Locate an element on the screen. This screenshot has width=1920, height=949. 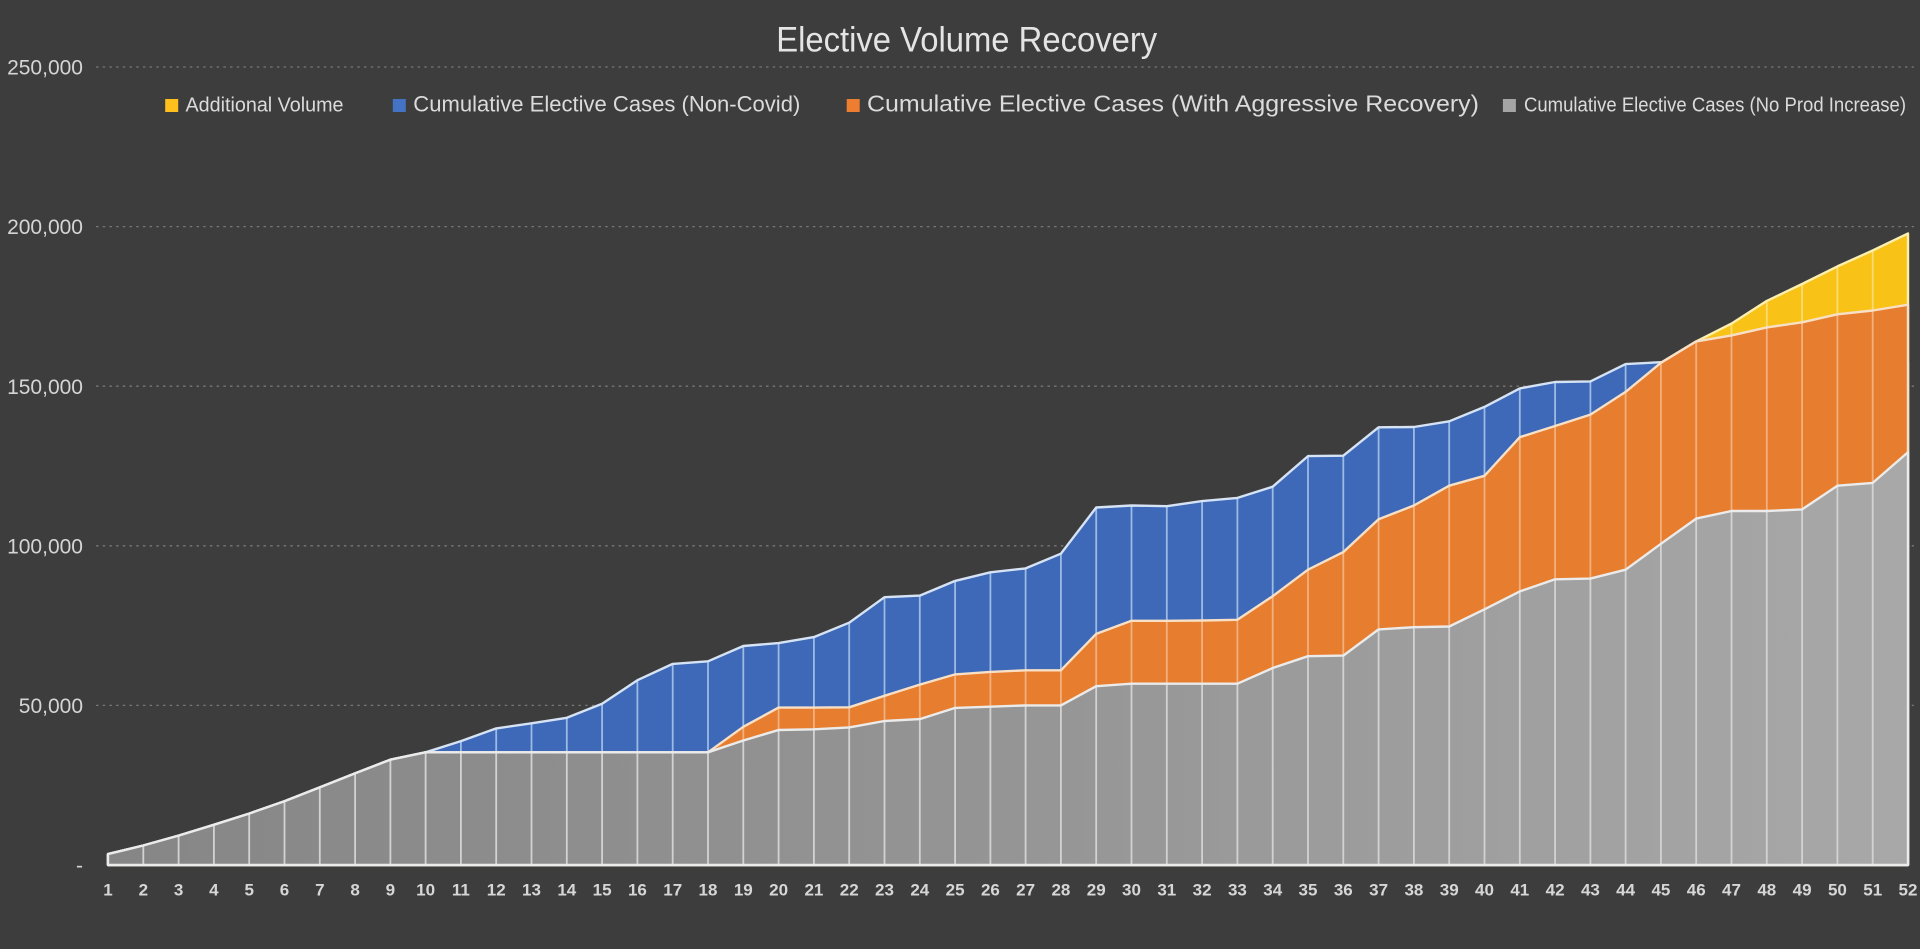
svg-text: 32 is located at coordinates (1202, 890).